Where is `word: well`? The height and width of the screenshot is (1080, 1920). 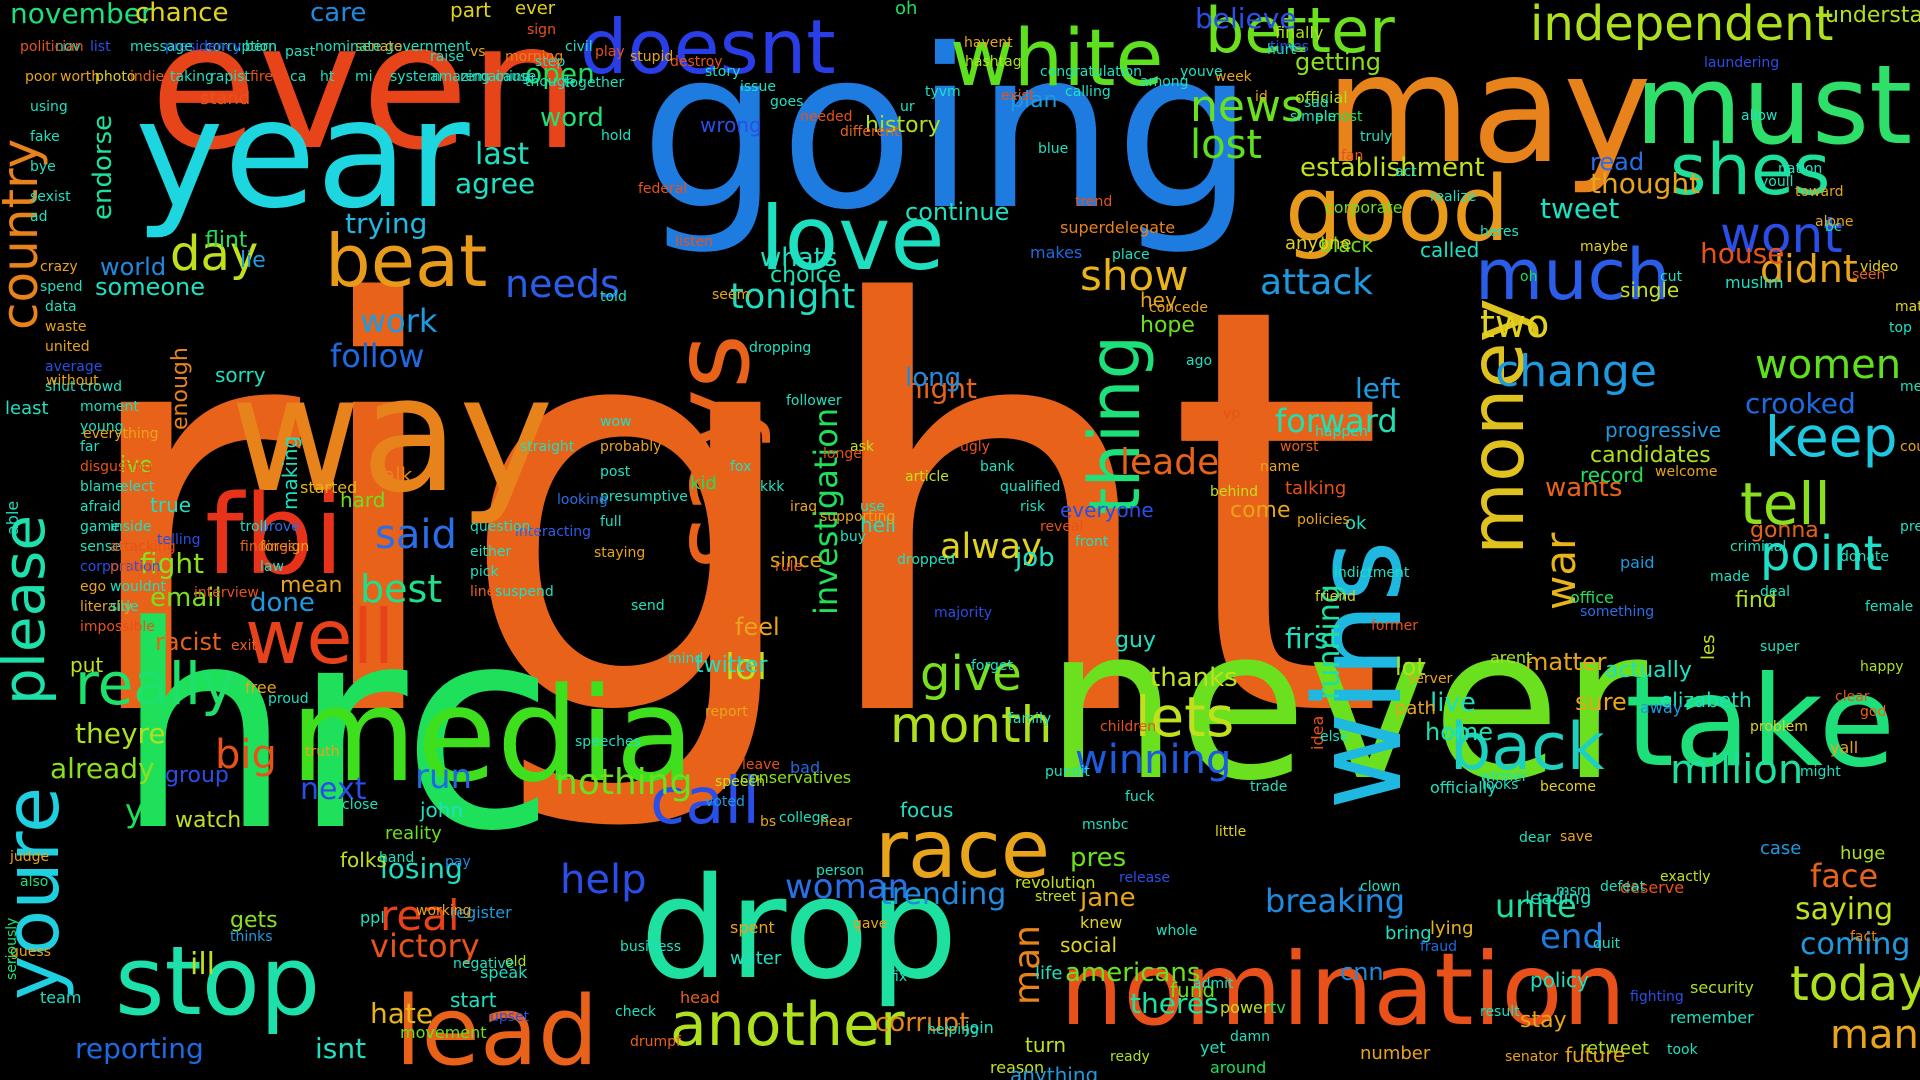
word: well is located at coordinates (320, 637).